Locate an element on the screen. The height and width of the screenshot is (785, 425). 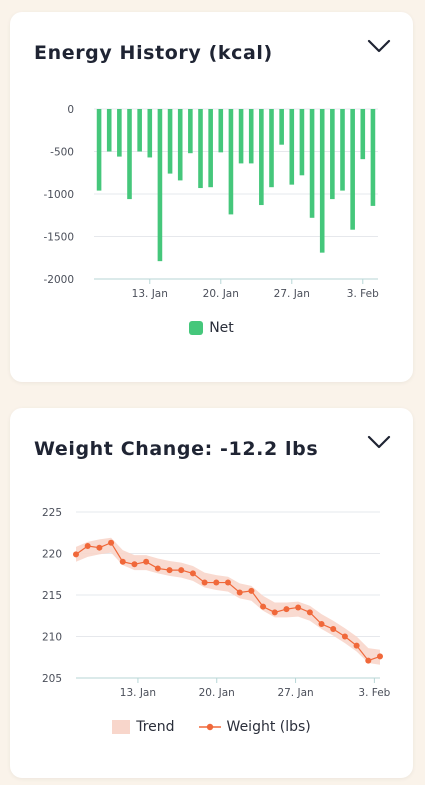
legend-trend-label: Trend is located at coordinates (155, 727).